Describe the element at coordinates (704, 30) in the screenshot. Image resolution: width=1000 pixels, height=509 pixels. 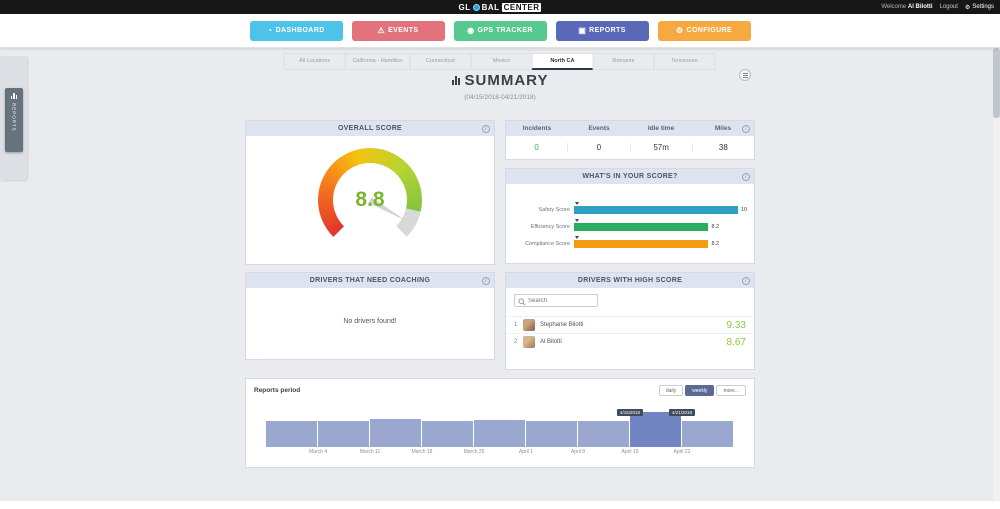
I see `nav-button-configure: ⚙ CONFIGURE` at that location.